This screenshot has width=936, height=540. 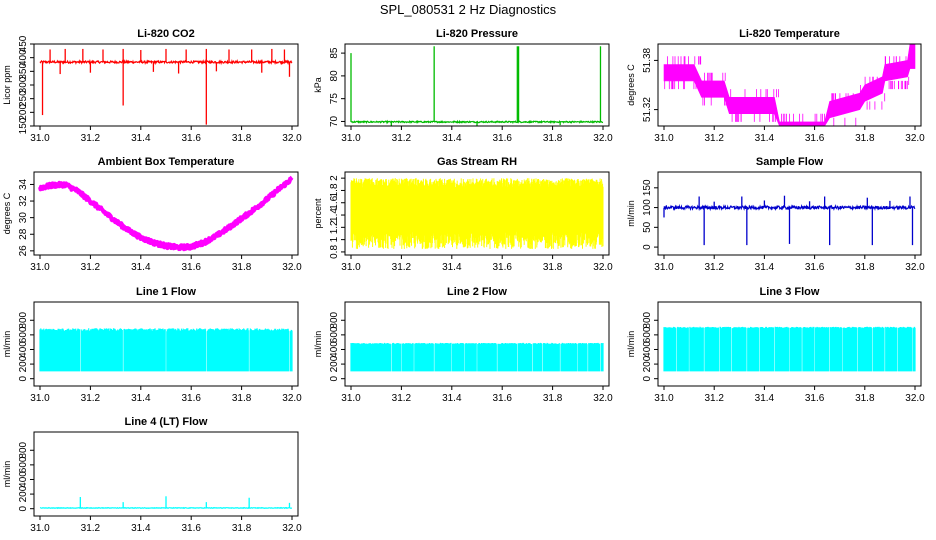 I want to click on panel-title: Li-820 Pressure, so click(x=477, y=34).